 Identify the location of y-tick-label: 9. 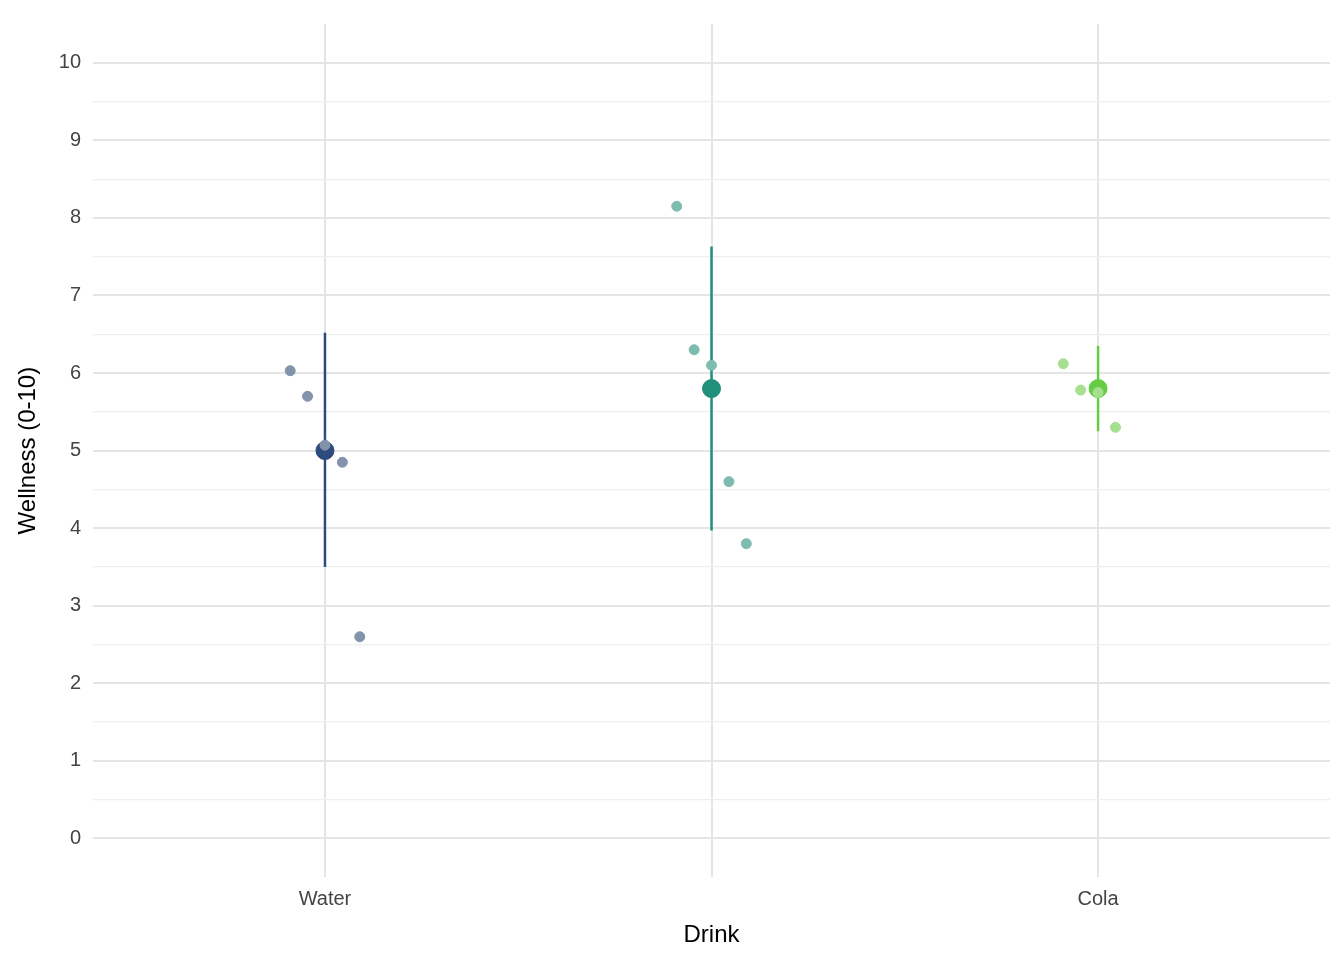
(75, 138).